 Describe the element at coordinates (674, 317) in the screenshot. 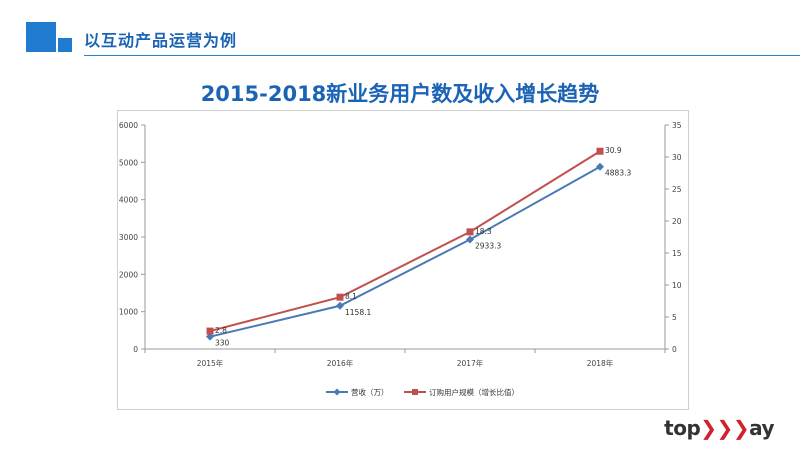

I see `right-axis-tick-label: 5` at that location.